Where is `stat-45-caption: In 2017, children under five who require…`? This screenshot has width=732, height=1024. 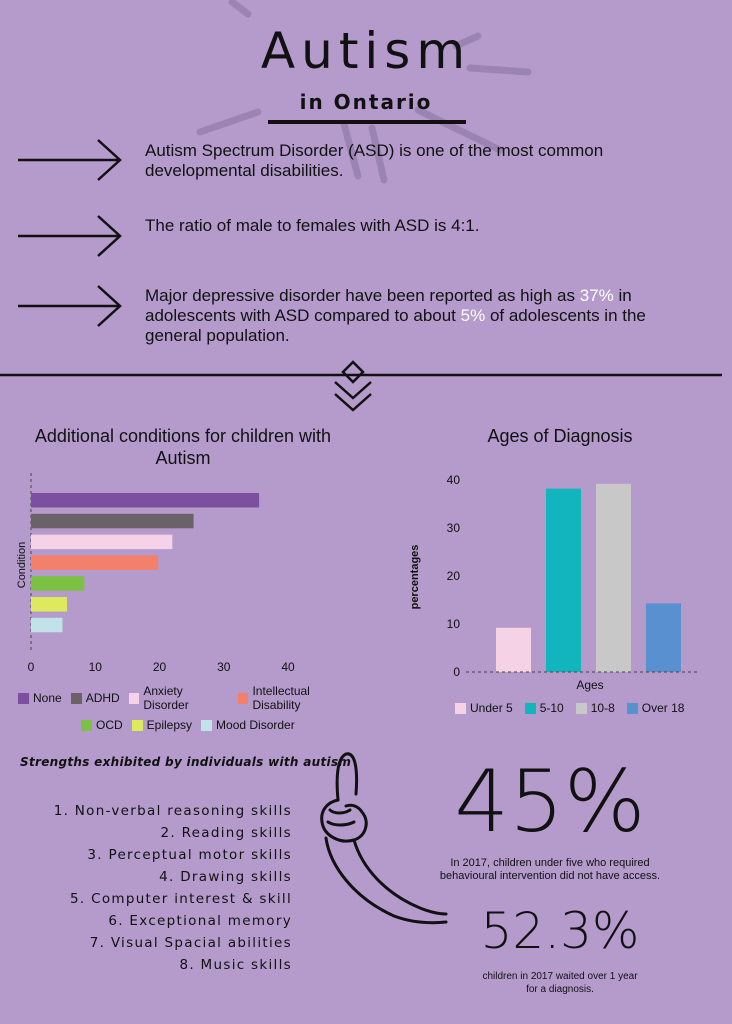
stat-45-caption: In 2017, children under five who require… is located at coordinates (550, 870).